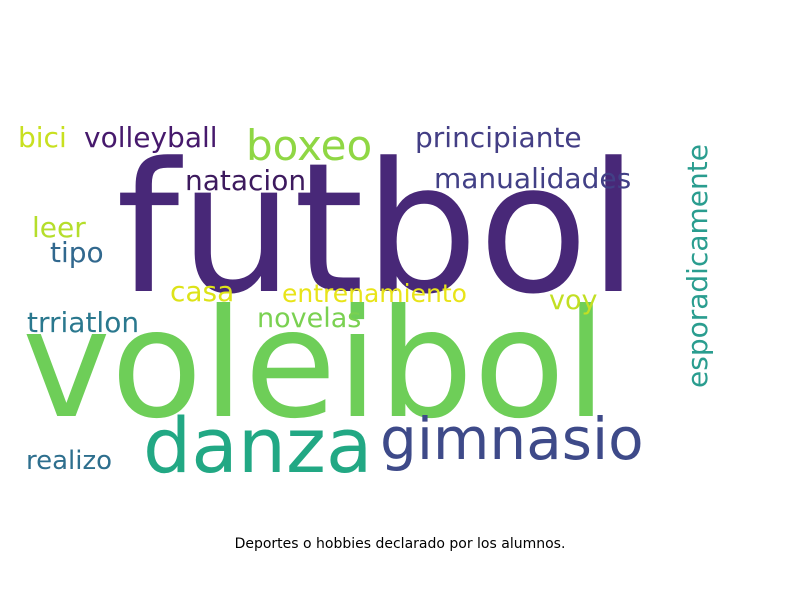 This screenshot has width=800, height=600. What do you see at coordinates (77, 252) in the screenshot?
I see `word-tipo: tipo` at bounding box center [77, 252].